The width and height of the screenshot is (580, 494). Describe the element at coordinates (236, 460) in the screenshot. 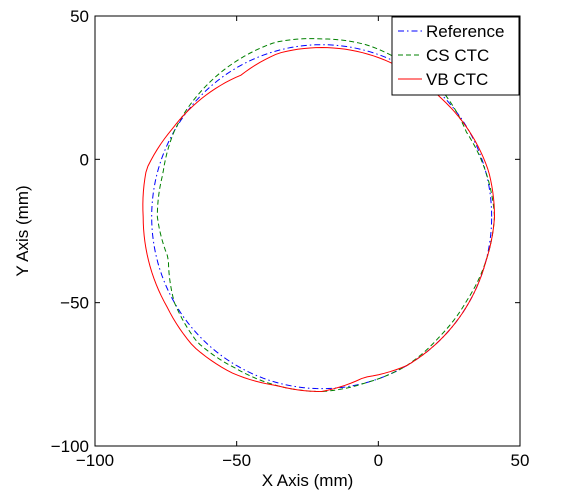

I see `x-tick-label: −50` at that location.